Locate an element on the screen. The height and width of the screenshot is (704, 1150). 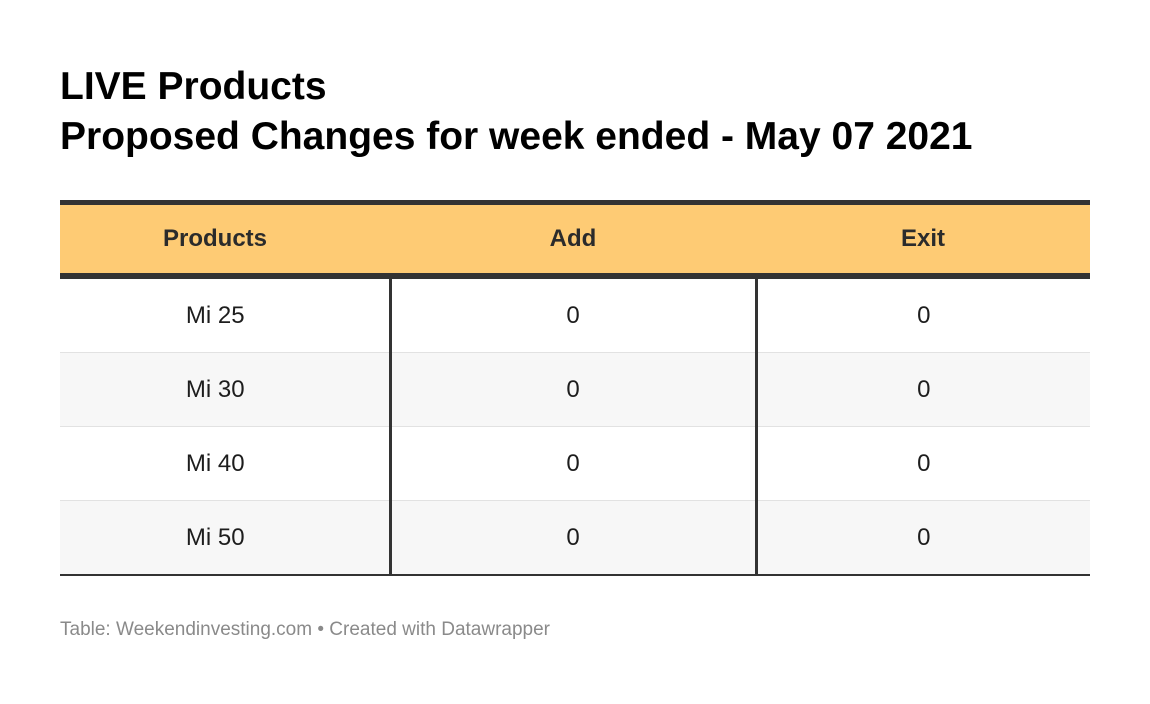
table-cell-product: Mi 30 is located at coordinates (225, 389).